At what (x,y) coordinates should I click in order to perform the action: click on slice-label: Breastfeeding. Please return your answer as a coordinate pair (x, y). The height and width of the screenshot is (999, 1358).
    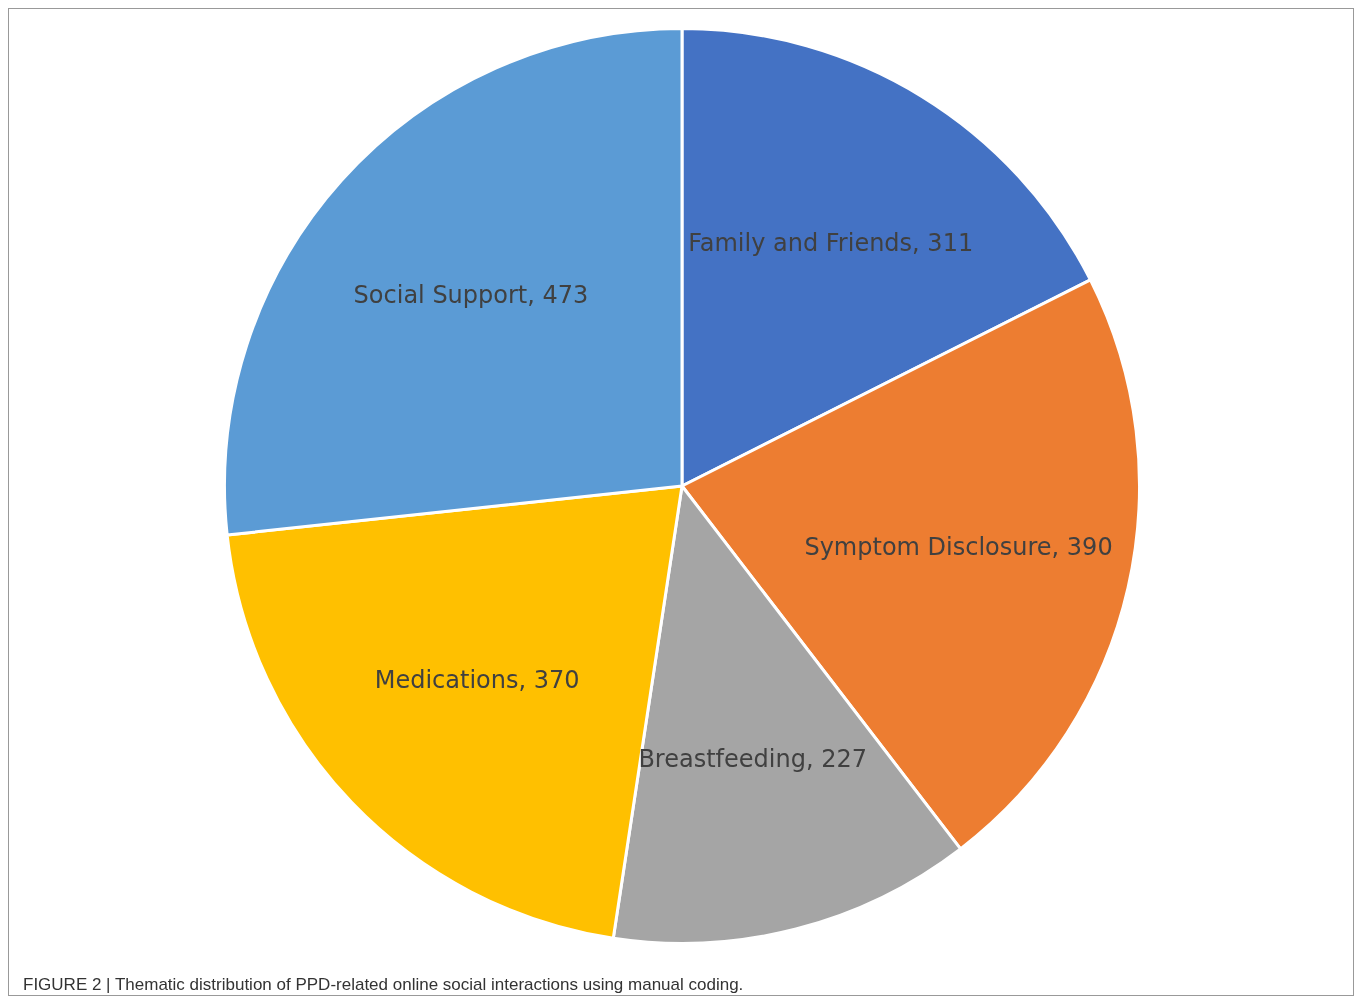
    Looking at the image, I should click on (722, 758).